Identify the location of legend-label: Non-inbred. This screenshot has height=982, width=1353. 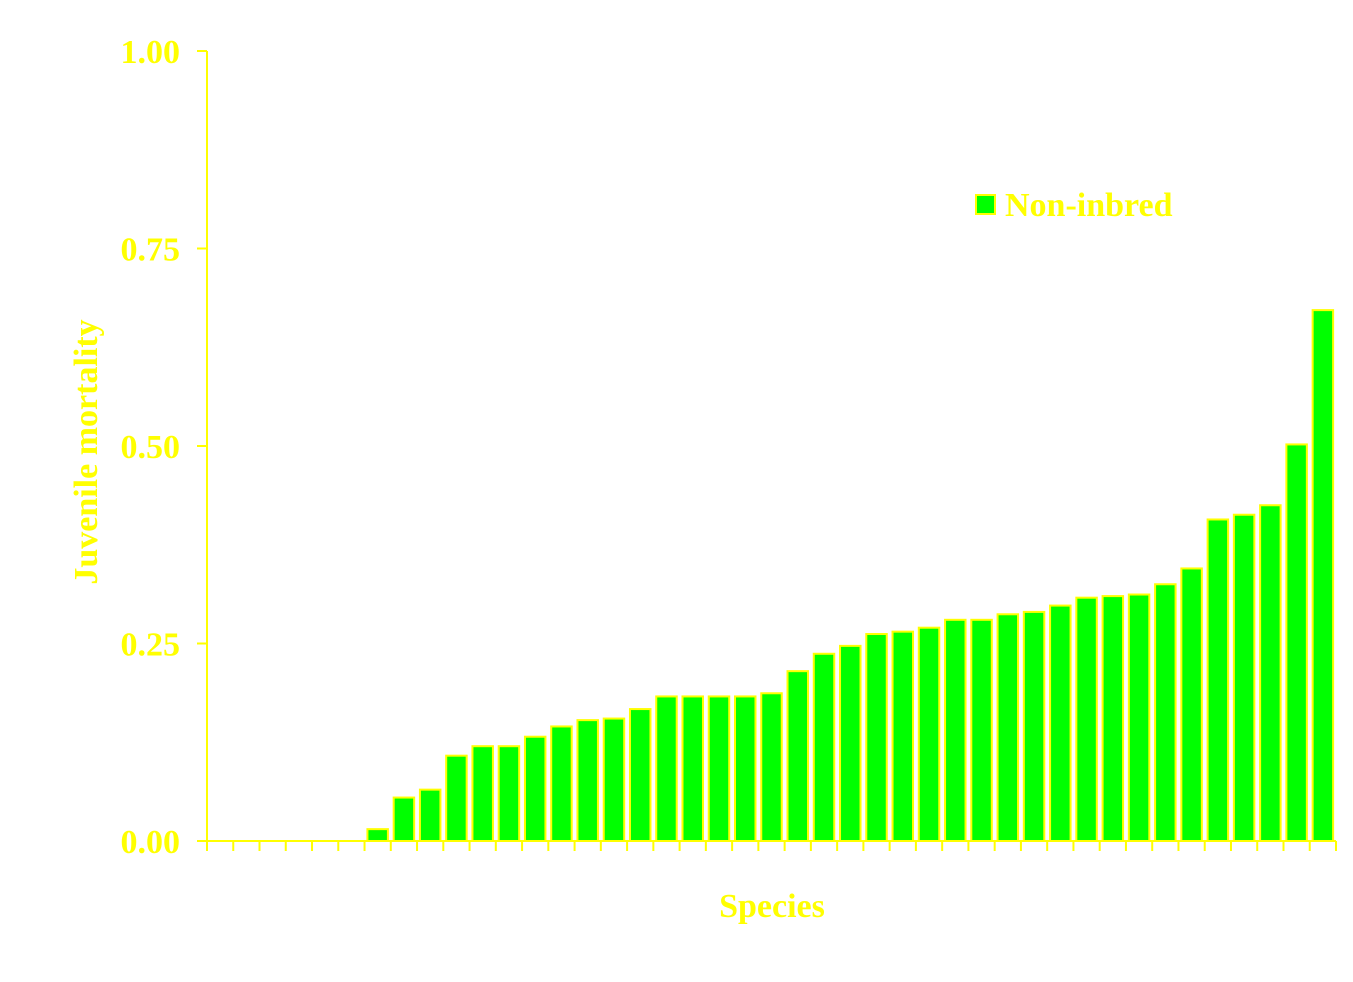
(1089, 205).